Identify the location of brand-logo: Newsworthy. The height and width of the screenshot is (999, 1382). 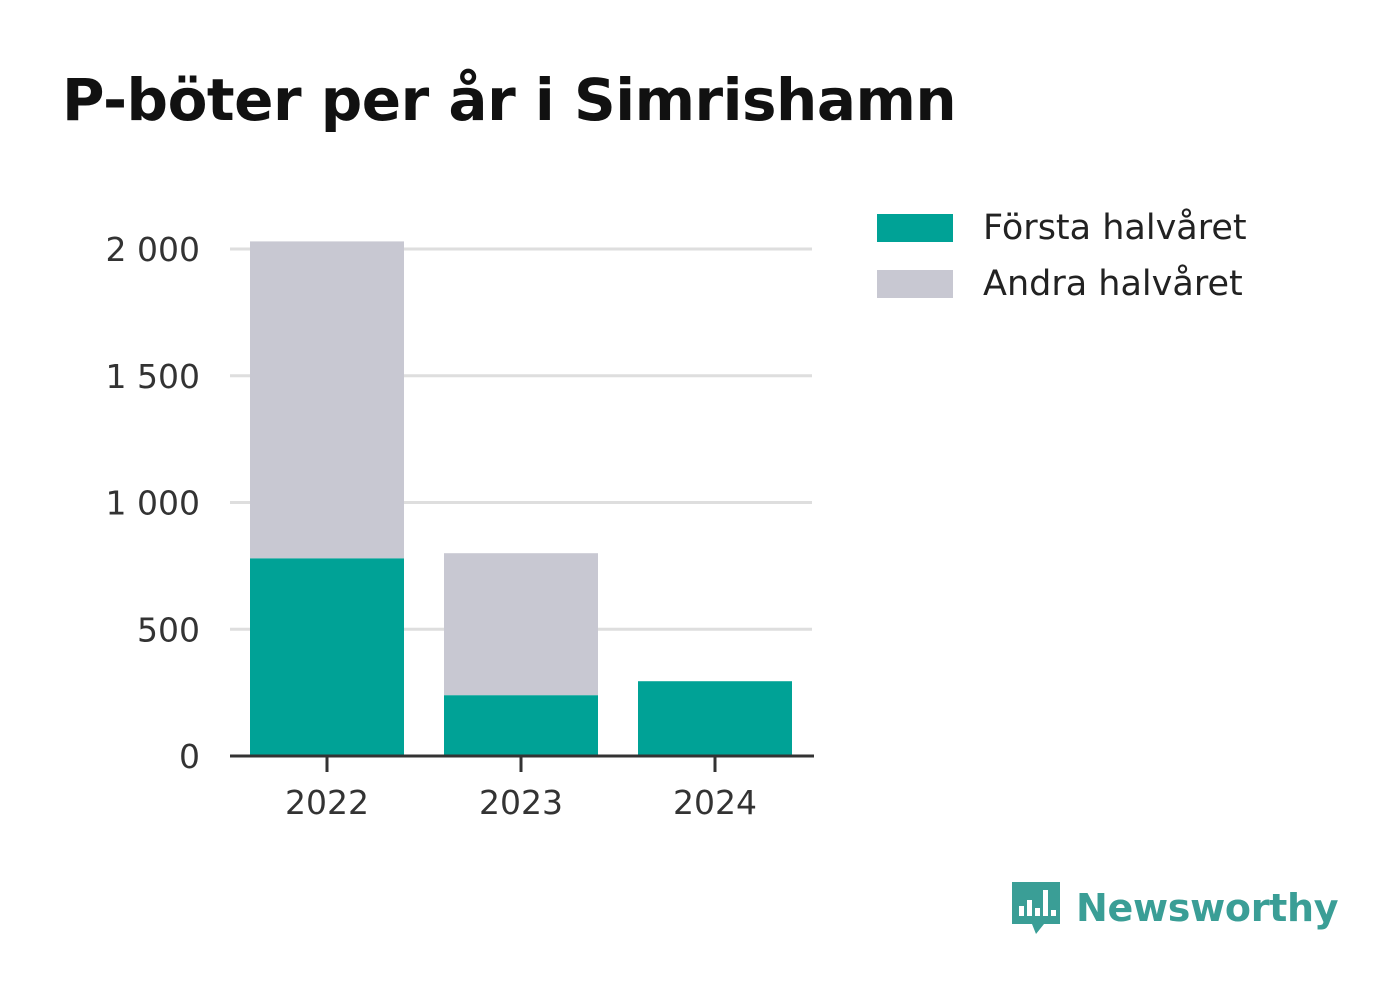
(1174, 908).